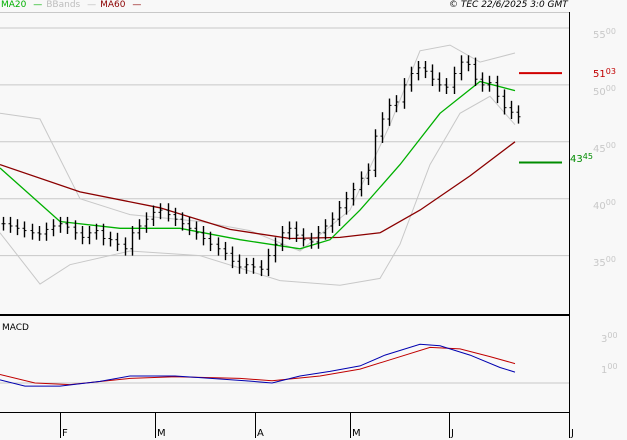  I want to click on chart-credit: © TEC 22/6/2025 3:0 GMT, so click(508, 5).